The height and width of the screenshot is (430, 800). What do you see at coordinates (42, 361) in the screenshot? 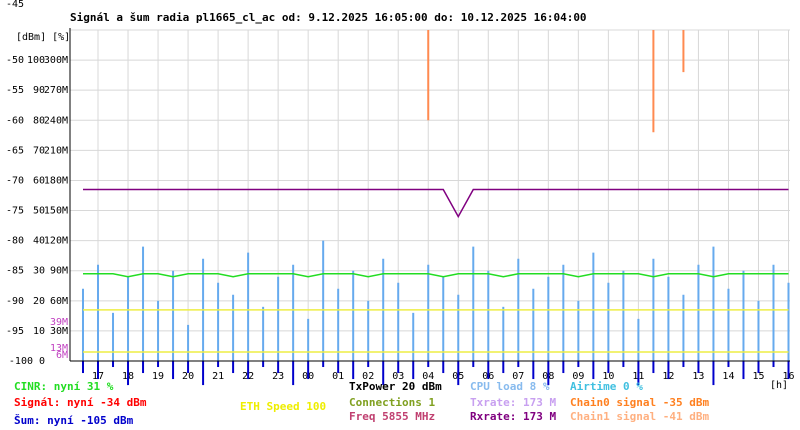
I see `y2-tick-label: 0` at bounding box center [42, 361].